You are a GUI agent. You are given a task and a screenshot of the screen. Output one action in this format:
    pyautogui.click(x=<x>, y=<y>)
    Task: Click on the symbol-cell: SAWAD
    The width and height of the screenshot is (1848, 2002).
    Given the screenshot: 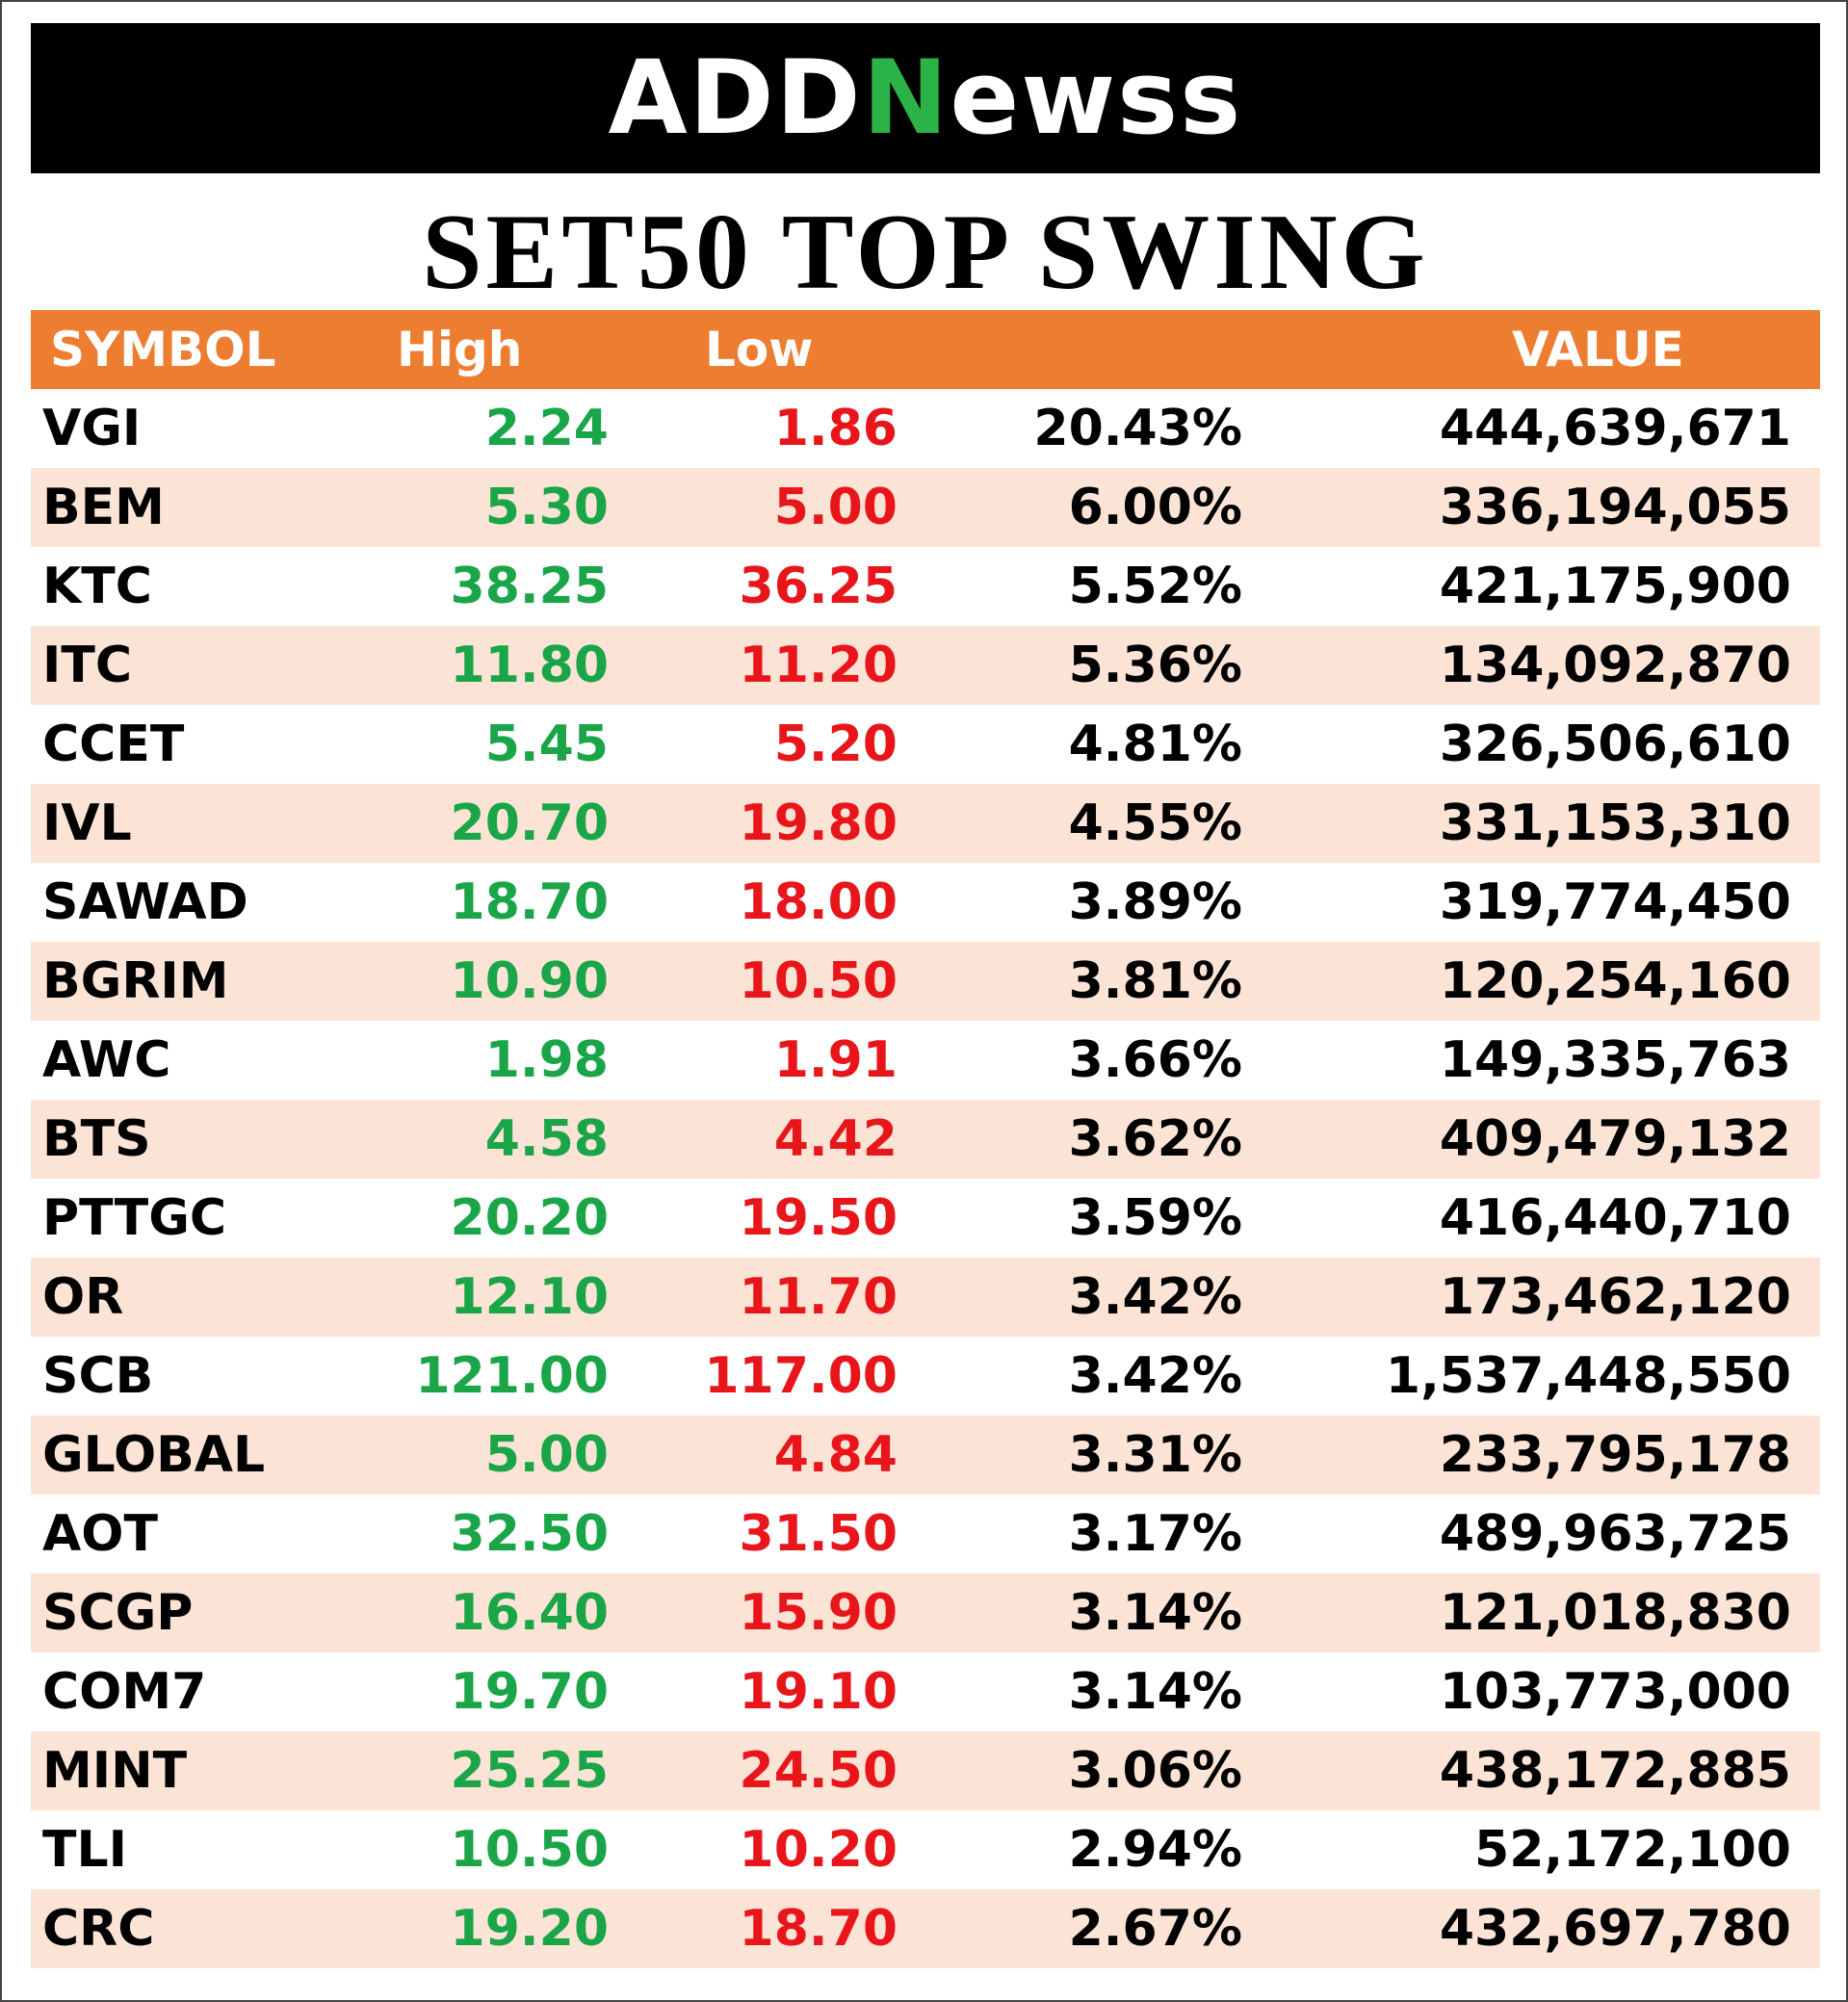 What is the action you would take?
    pyautogui.click(x=145, y=902)
    